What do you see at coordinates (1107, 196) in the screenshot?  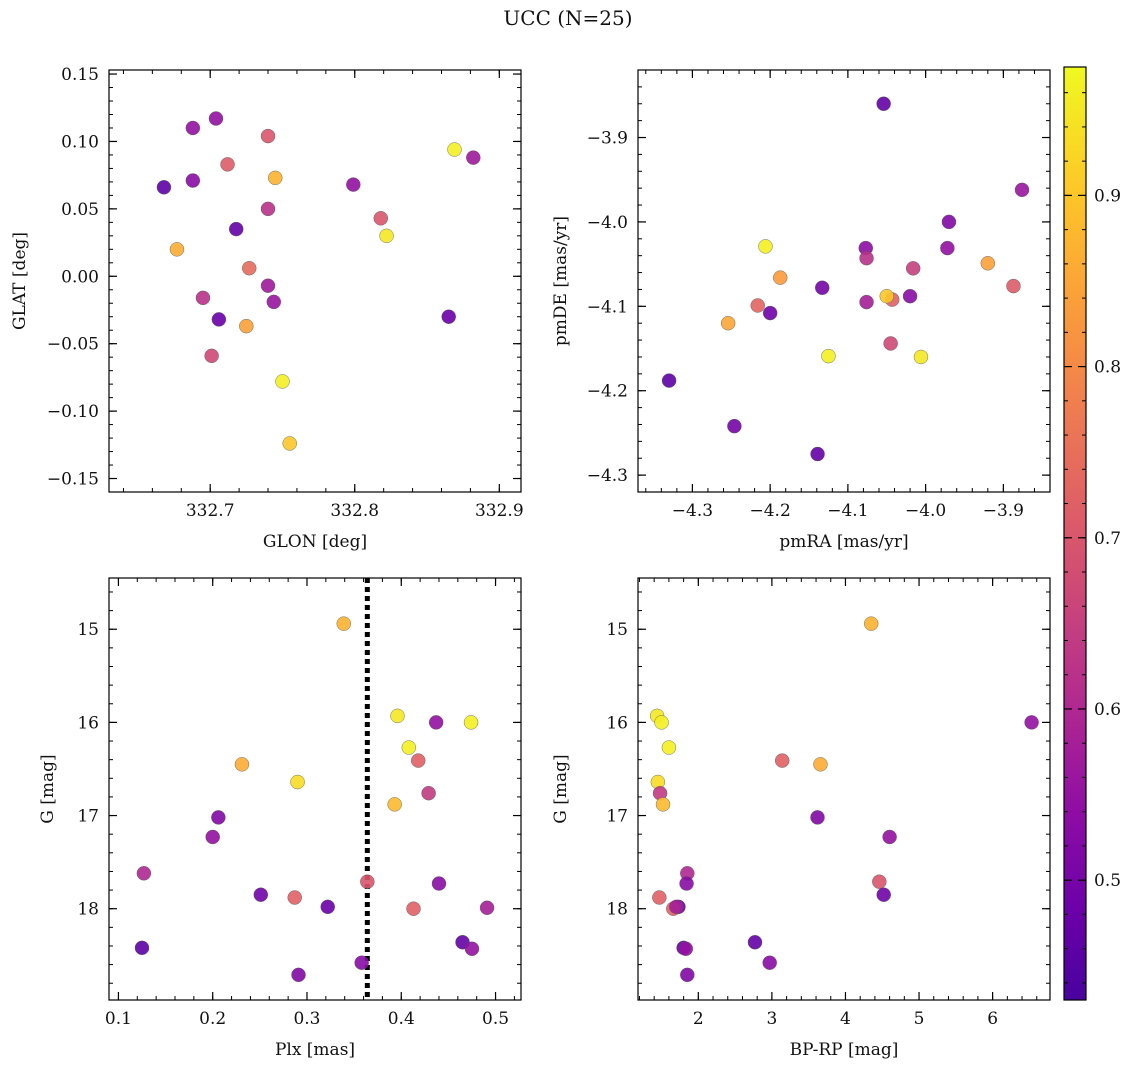 I see `colorbar-tick-label: 0.9` at bounding box center [1107, 196].